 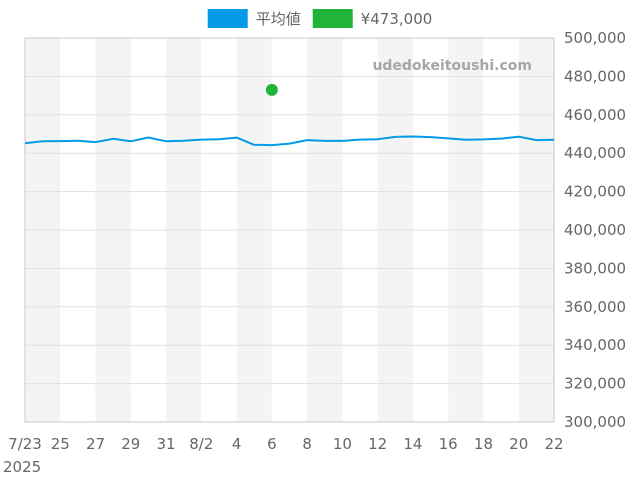 What do you see at coordinates (272, 444) in the screenshot?
I see `x-tick-label: 6` at bounding box center [272, 444].